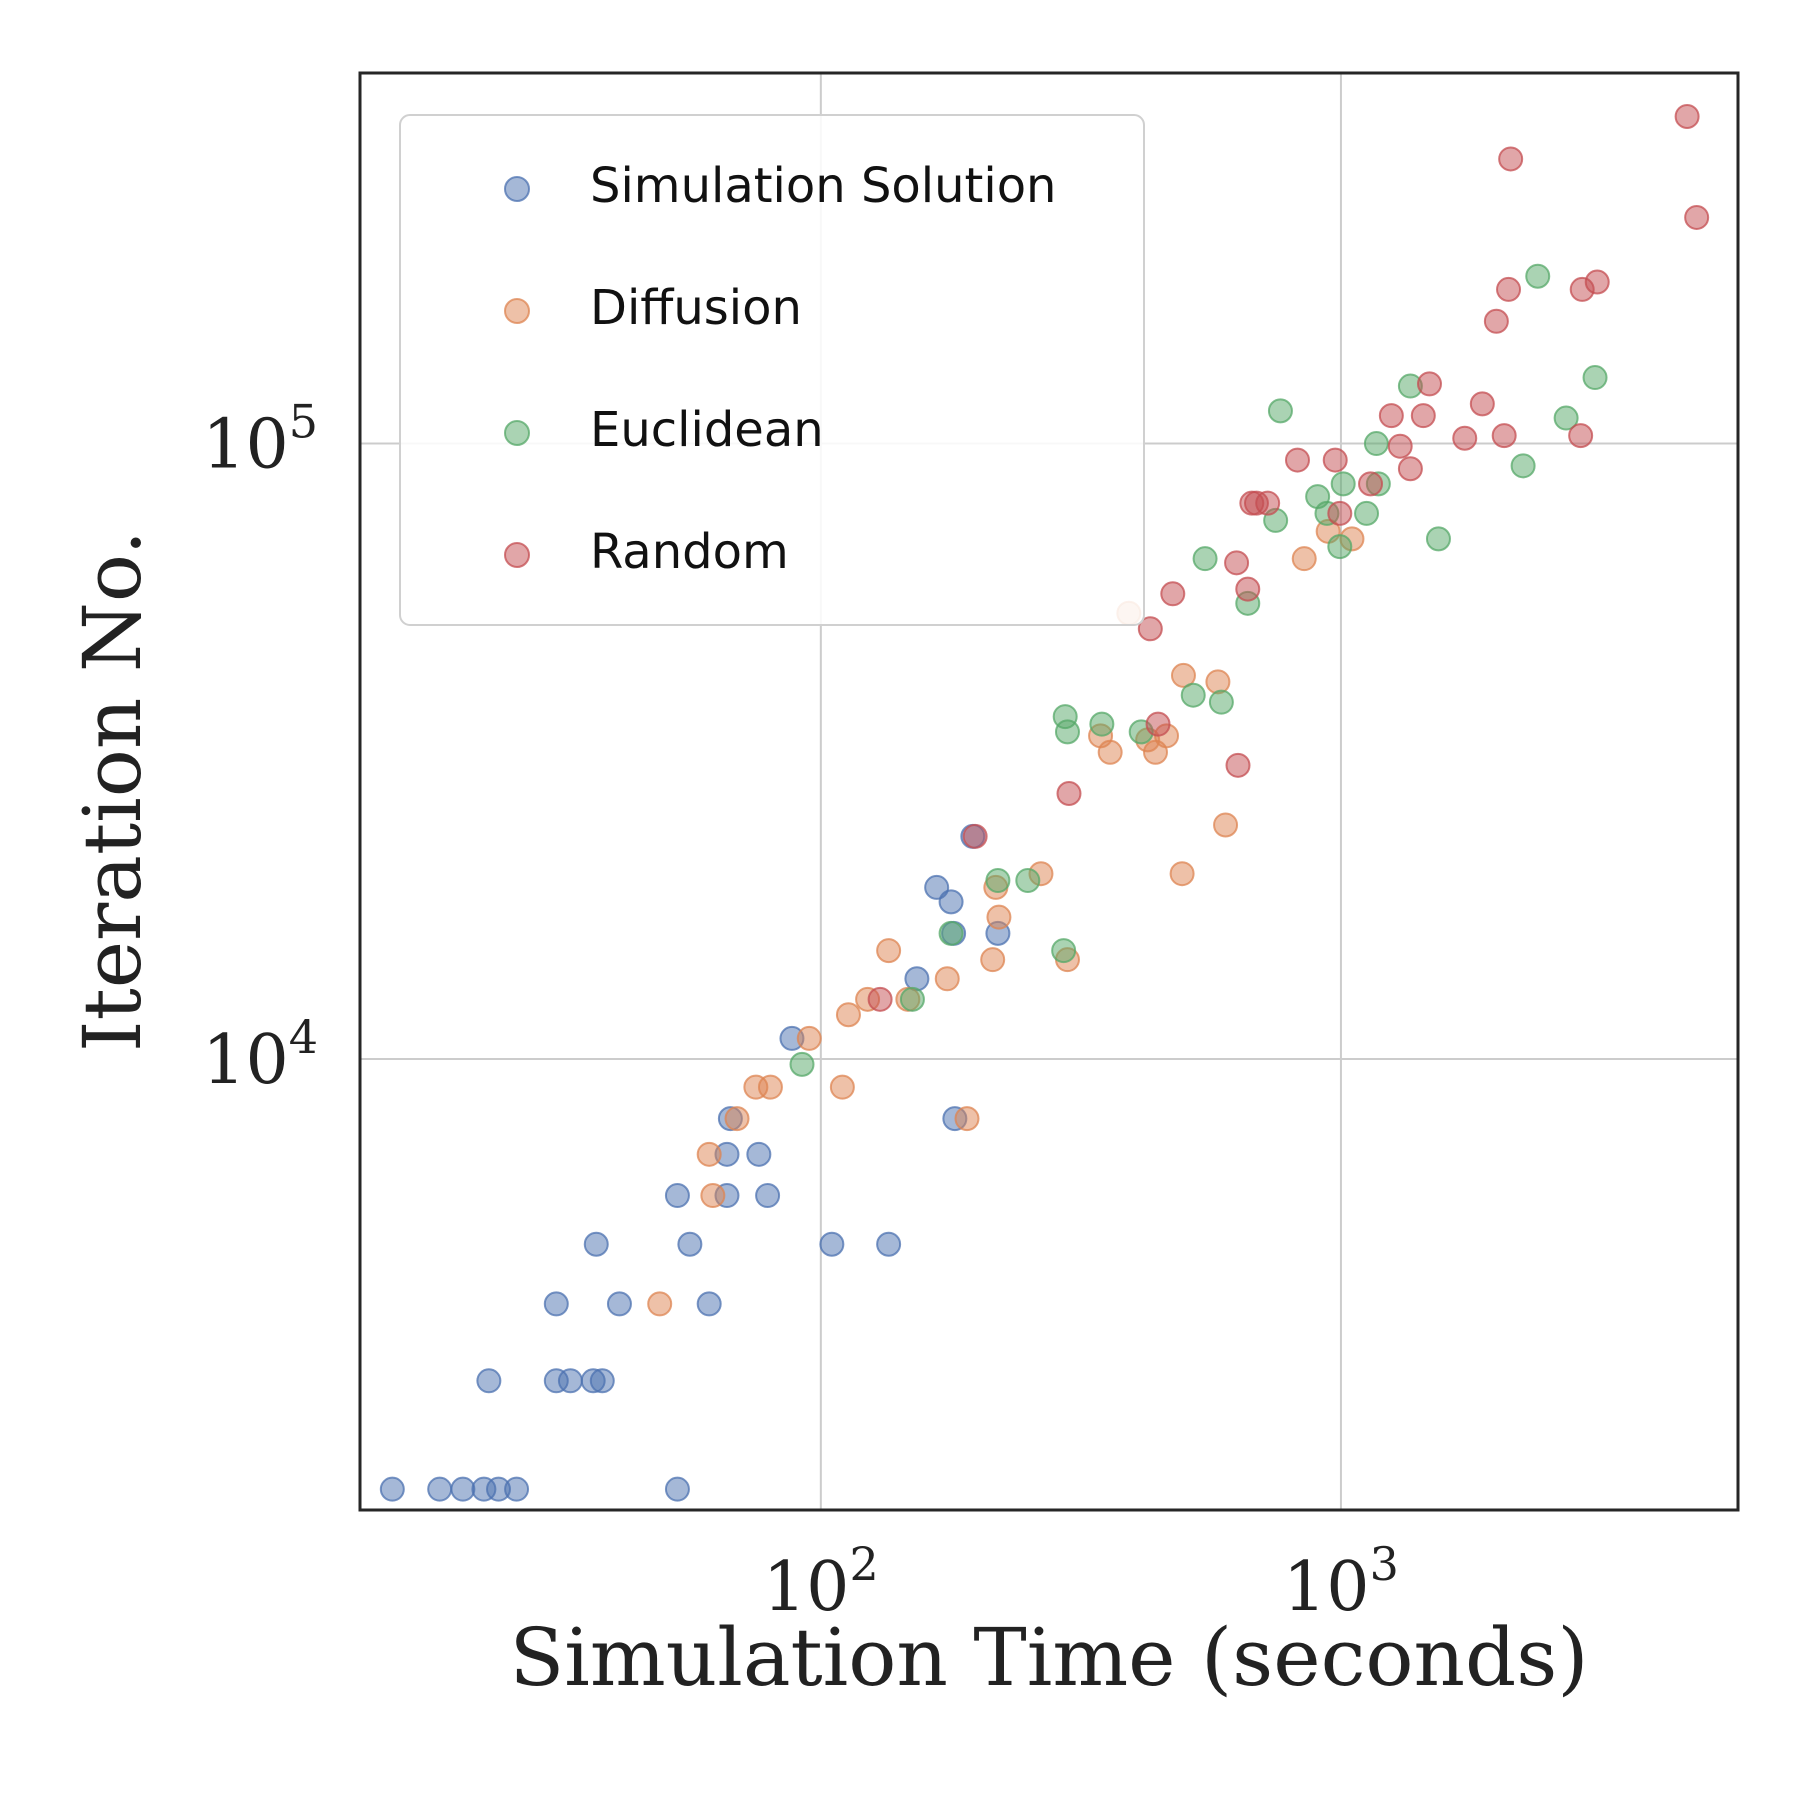 The width and height of the screenshot is (1800, 1800). What do you see at coordinates (696, 308) in the screenshot?
I see `legend-label: Diffusion` at bounding box center [696, 308].